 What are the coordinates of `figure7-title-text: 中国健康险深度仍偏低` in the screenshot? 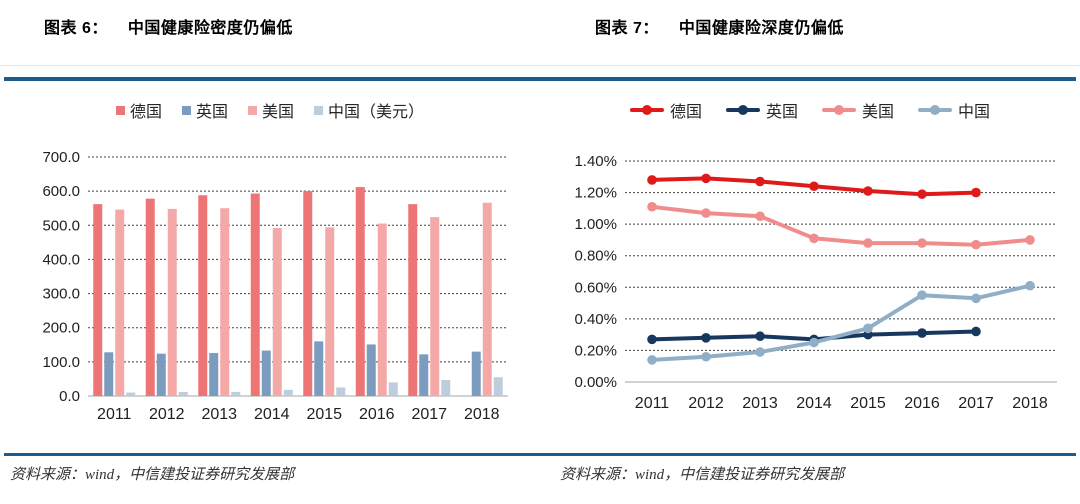 It's located at (761, 28).